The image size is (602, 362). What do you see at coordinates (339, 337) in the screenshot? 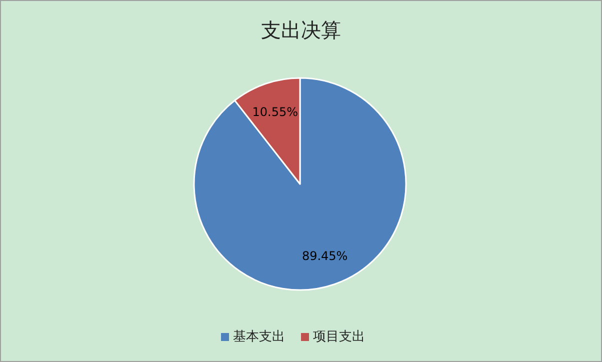
I see `legend-label: 项目支出` at bounding box center [339, 337].